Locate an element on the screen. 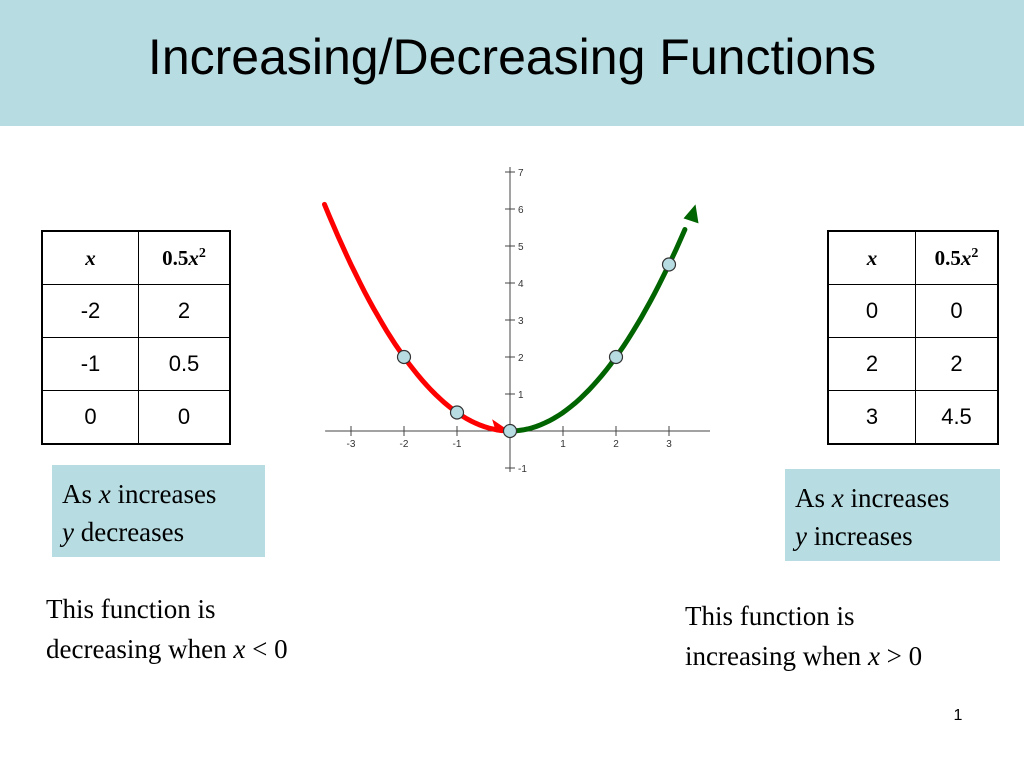 The width and height of the screenshot is (1024, 768). fx-cell: 4.5 is located at coordinates (957, 417).